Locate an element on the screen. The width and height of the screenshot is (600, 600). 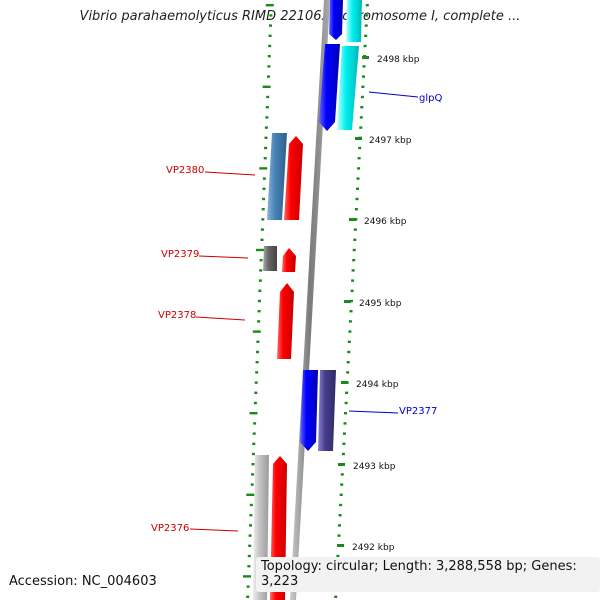
chromosome-backbone is located at coordinates (310, 300).